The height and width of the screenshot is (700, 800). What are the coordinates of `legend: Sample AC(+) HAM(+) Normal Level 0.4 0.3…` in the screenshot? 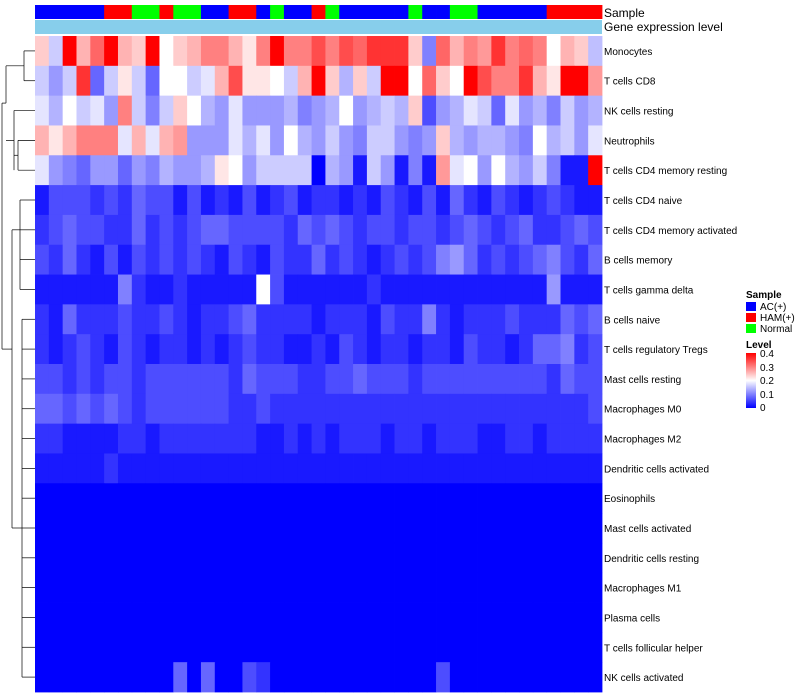 It's located at (770, 352).